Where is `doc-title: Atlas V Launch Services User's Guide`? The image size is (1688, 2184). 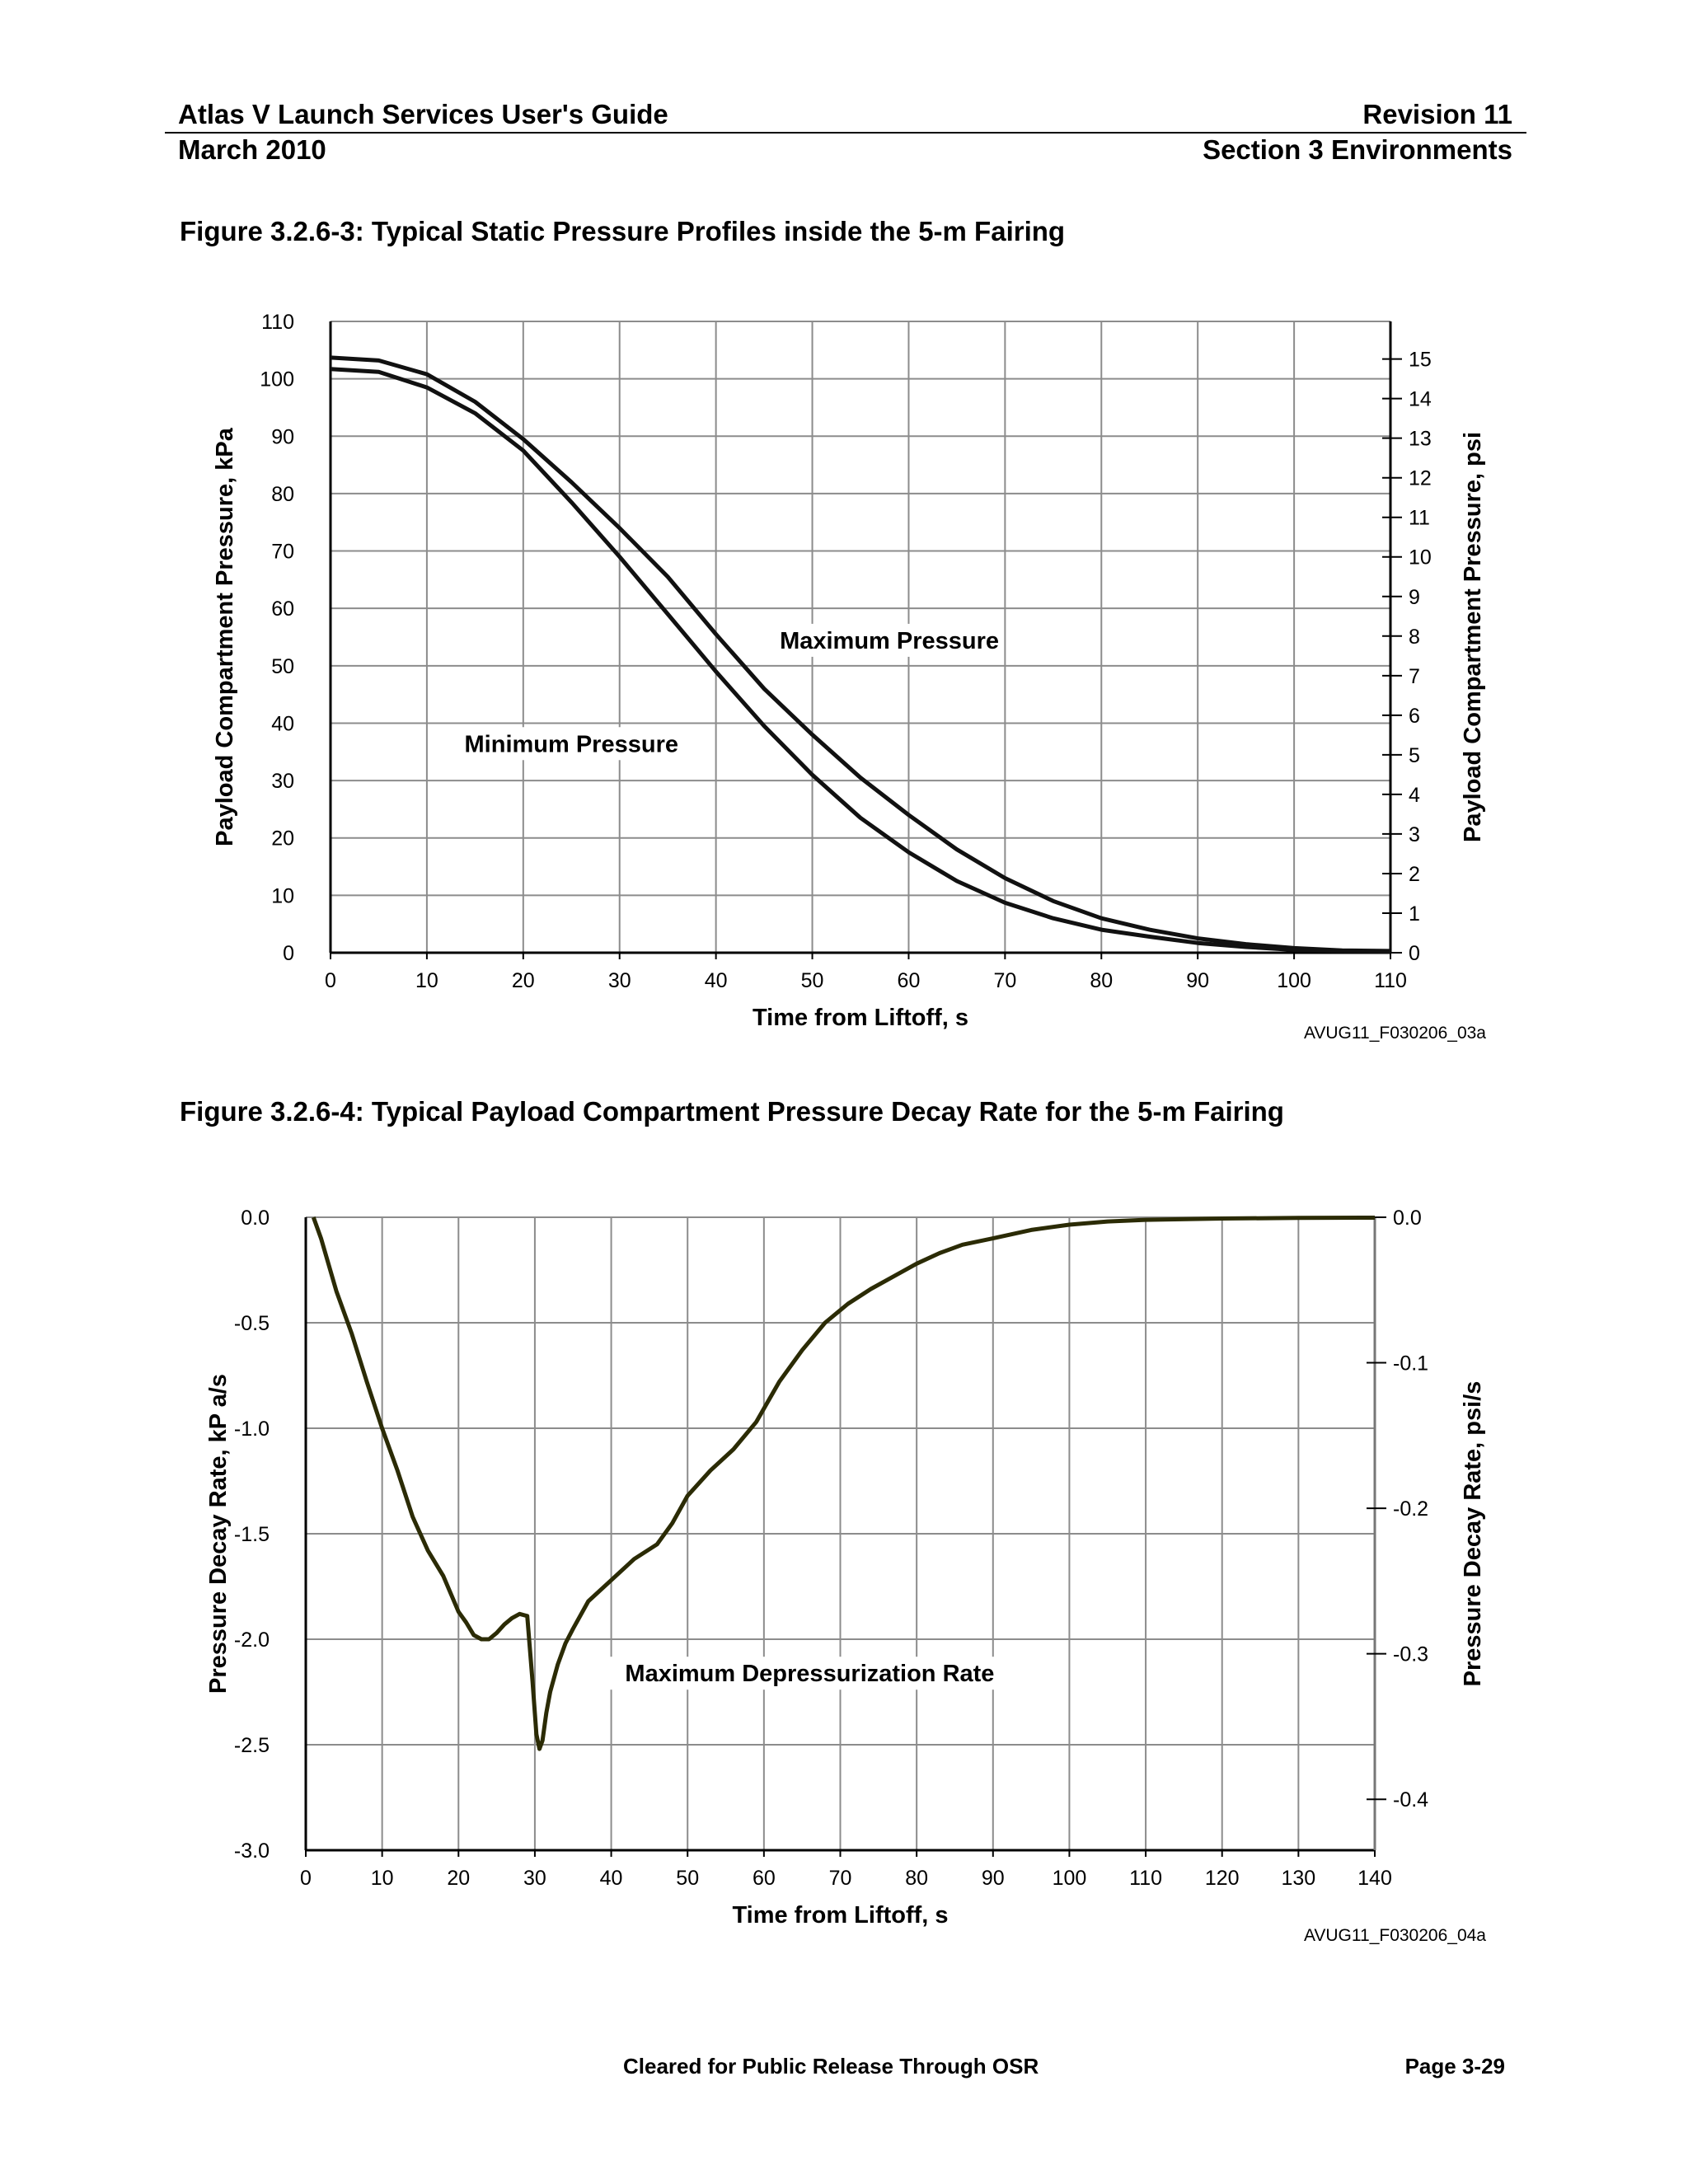 doc-title: Atlas V Launch Services User's Guide is located at coordinates (423, 114).